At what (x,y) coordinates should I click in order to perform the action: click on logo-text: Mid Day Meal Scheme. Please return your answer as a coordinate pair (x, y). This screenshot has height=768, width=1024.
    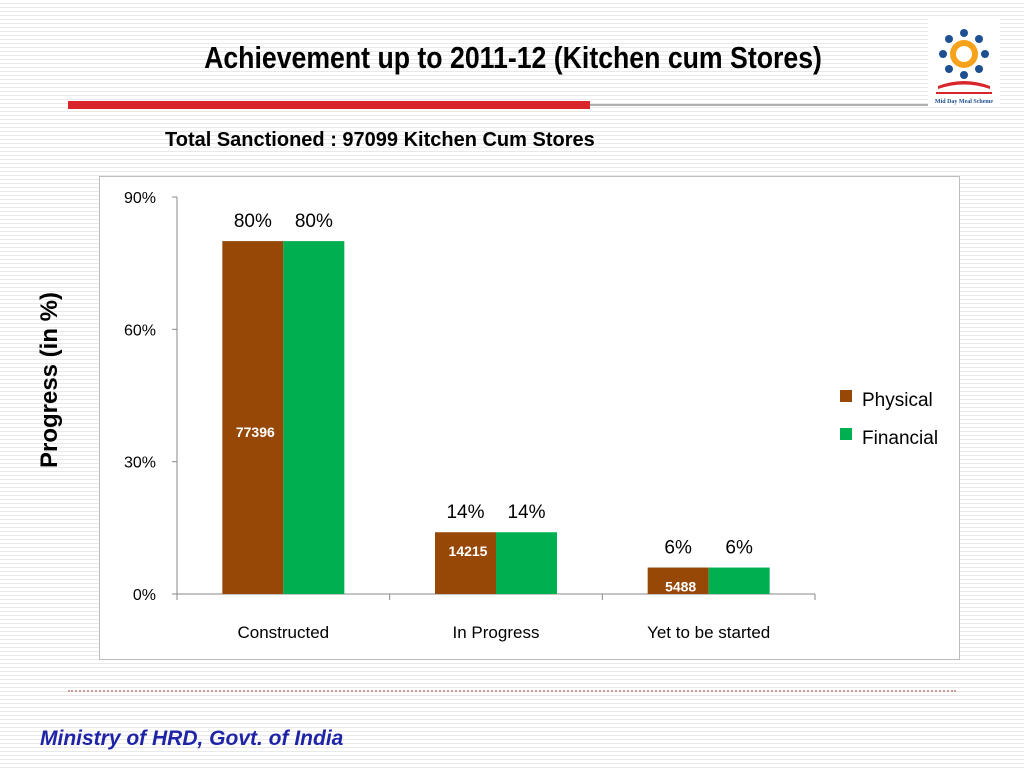
    Looking at the image, I should click on (964, 102).